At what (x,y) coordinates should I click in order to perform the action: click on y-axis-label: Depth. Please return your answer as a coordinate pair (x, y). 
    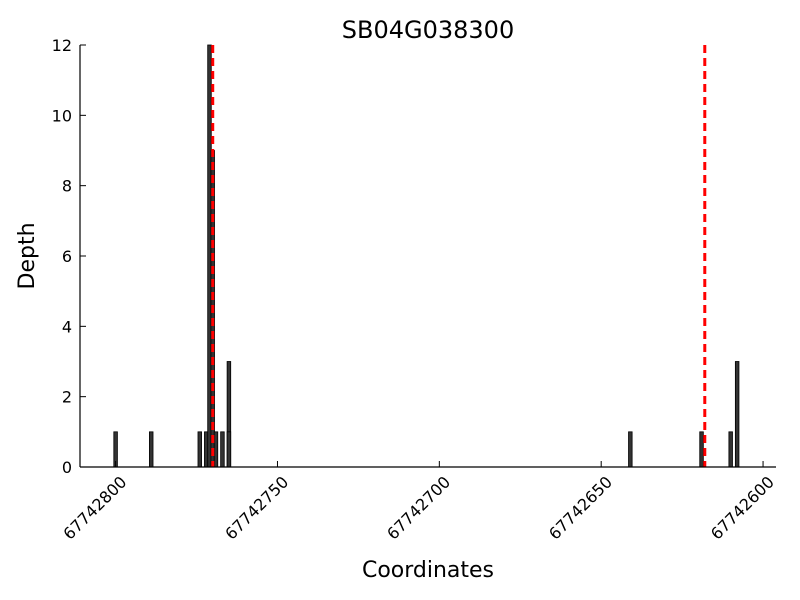
    Looking at the image, I should click on (27, 255).